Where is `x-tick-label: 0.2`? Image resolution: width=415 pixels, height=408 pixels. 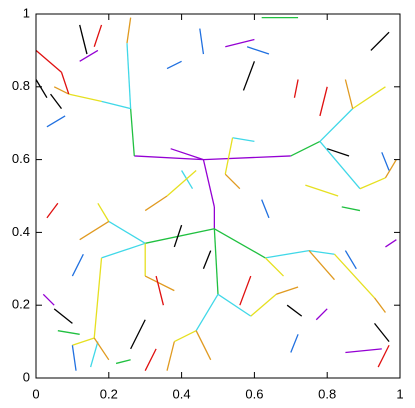
x-tick-label: 0.2 is located at coordinates (109, 393).